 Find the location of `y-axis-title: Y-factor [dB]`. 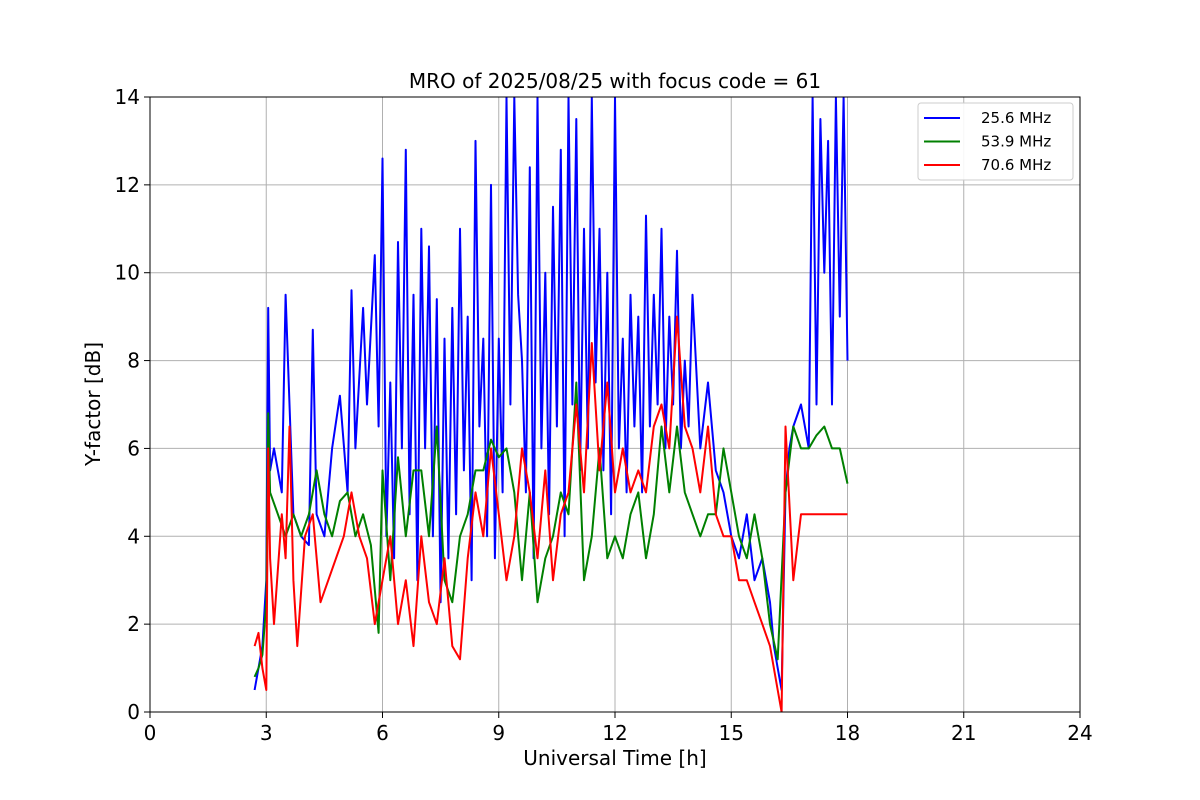

y-axis-title: Y-factor [dB] is located at coordinates (93, 404).